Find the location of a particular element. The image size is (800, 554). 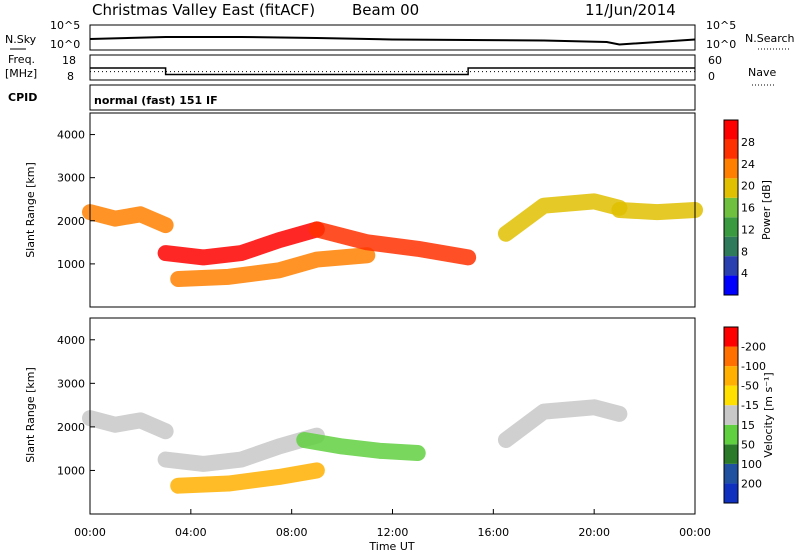

cpid-frame is located at coordinates (392, 97).